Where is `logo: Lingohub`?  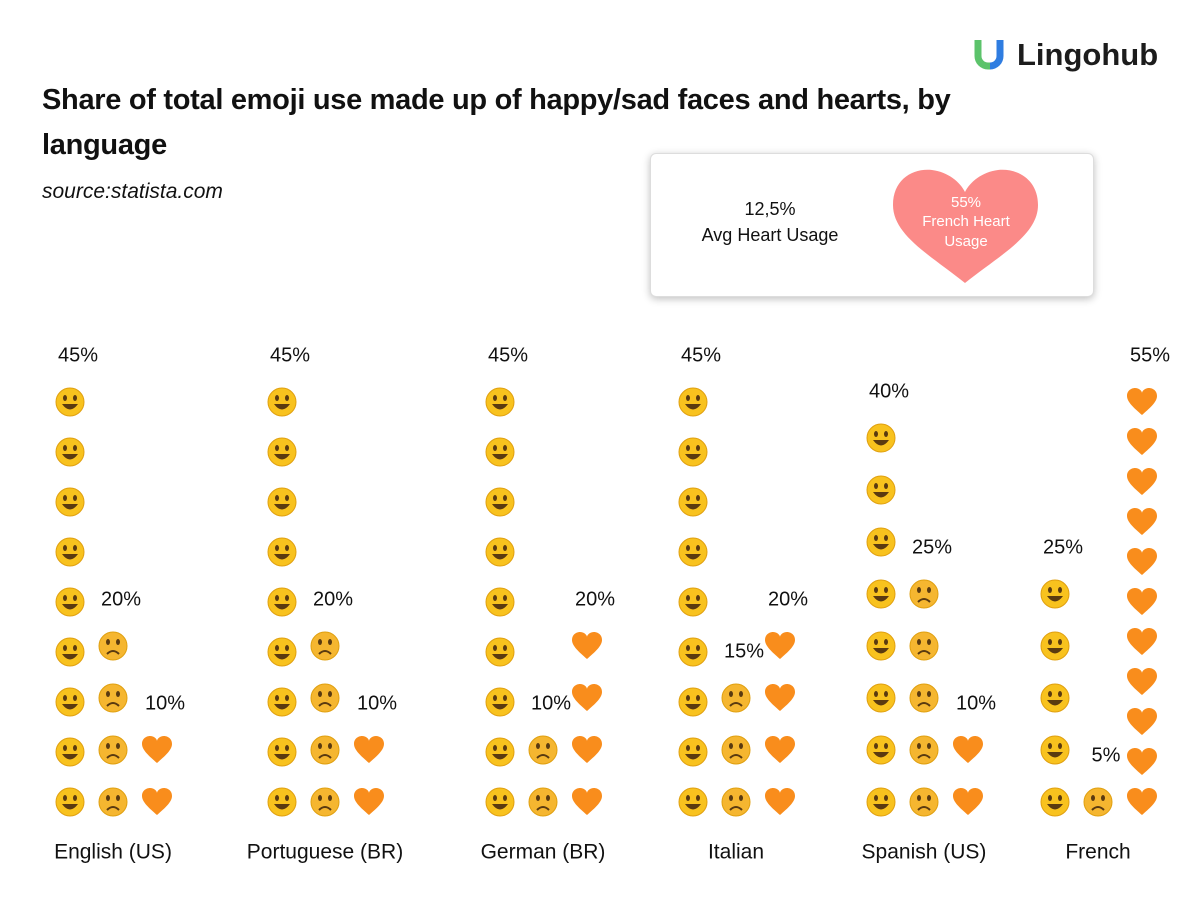 logo: Lingohub is located at coordinates (1066, 54).